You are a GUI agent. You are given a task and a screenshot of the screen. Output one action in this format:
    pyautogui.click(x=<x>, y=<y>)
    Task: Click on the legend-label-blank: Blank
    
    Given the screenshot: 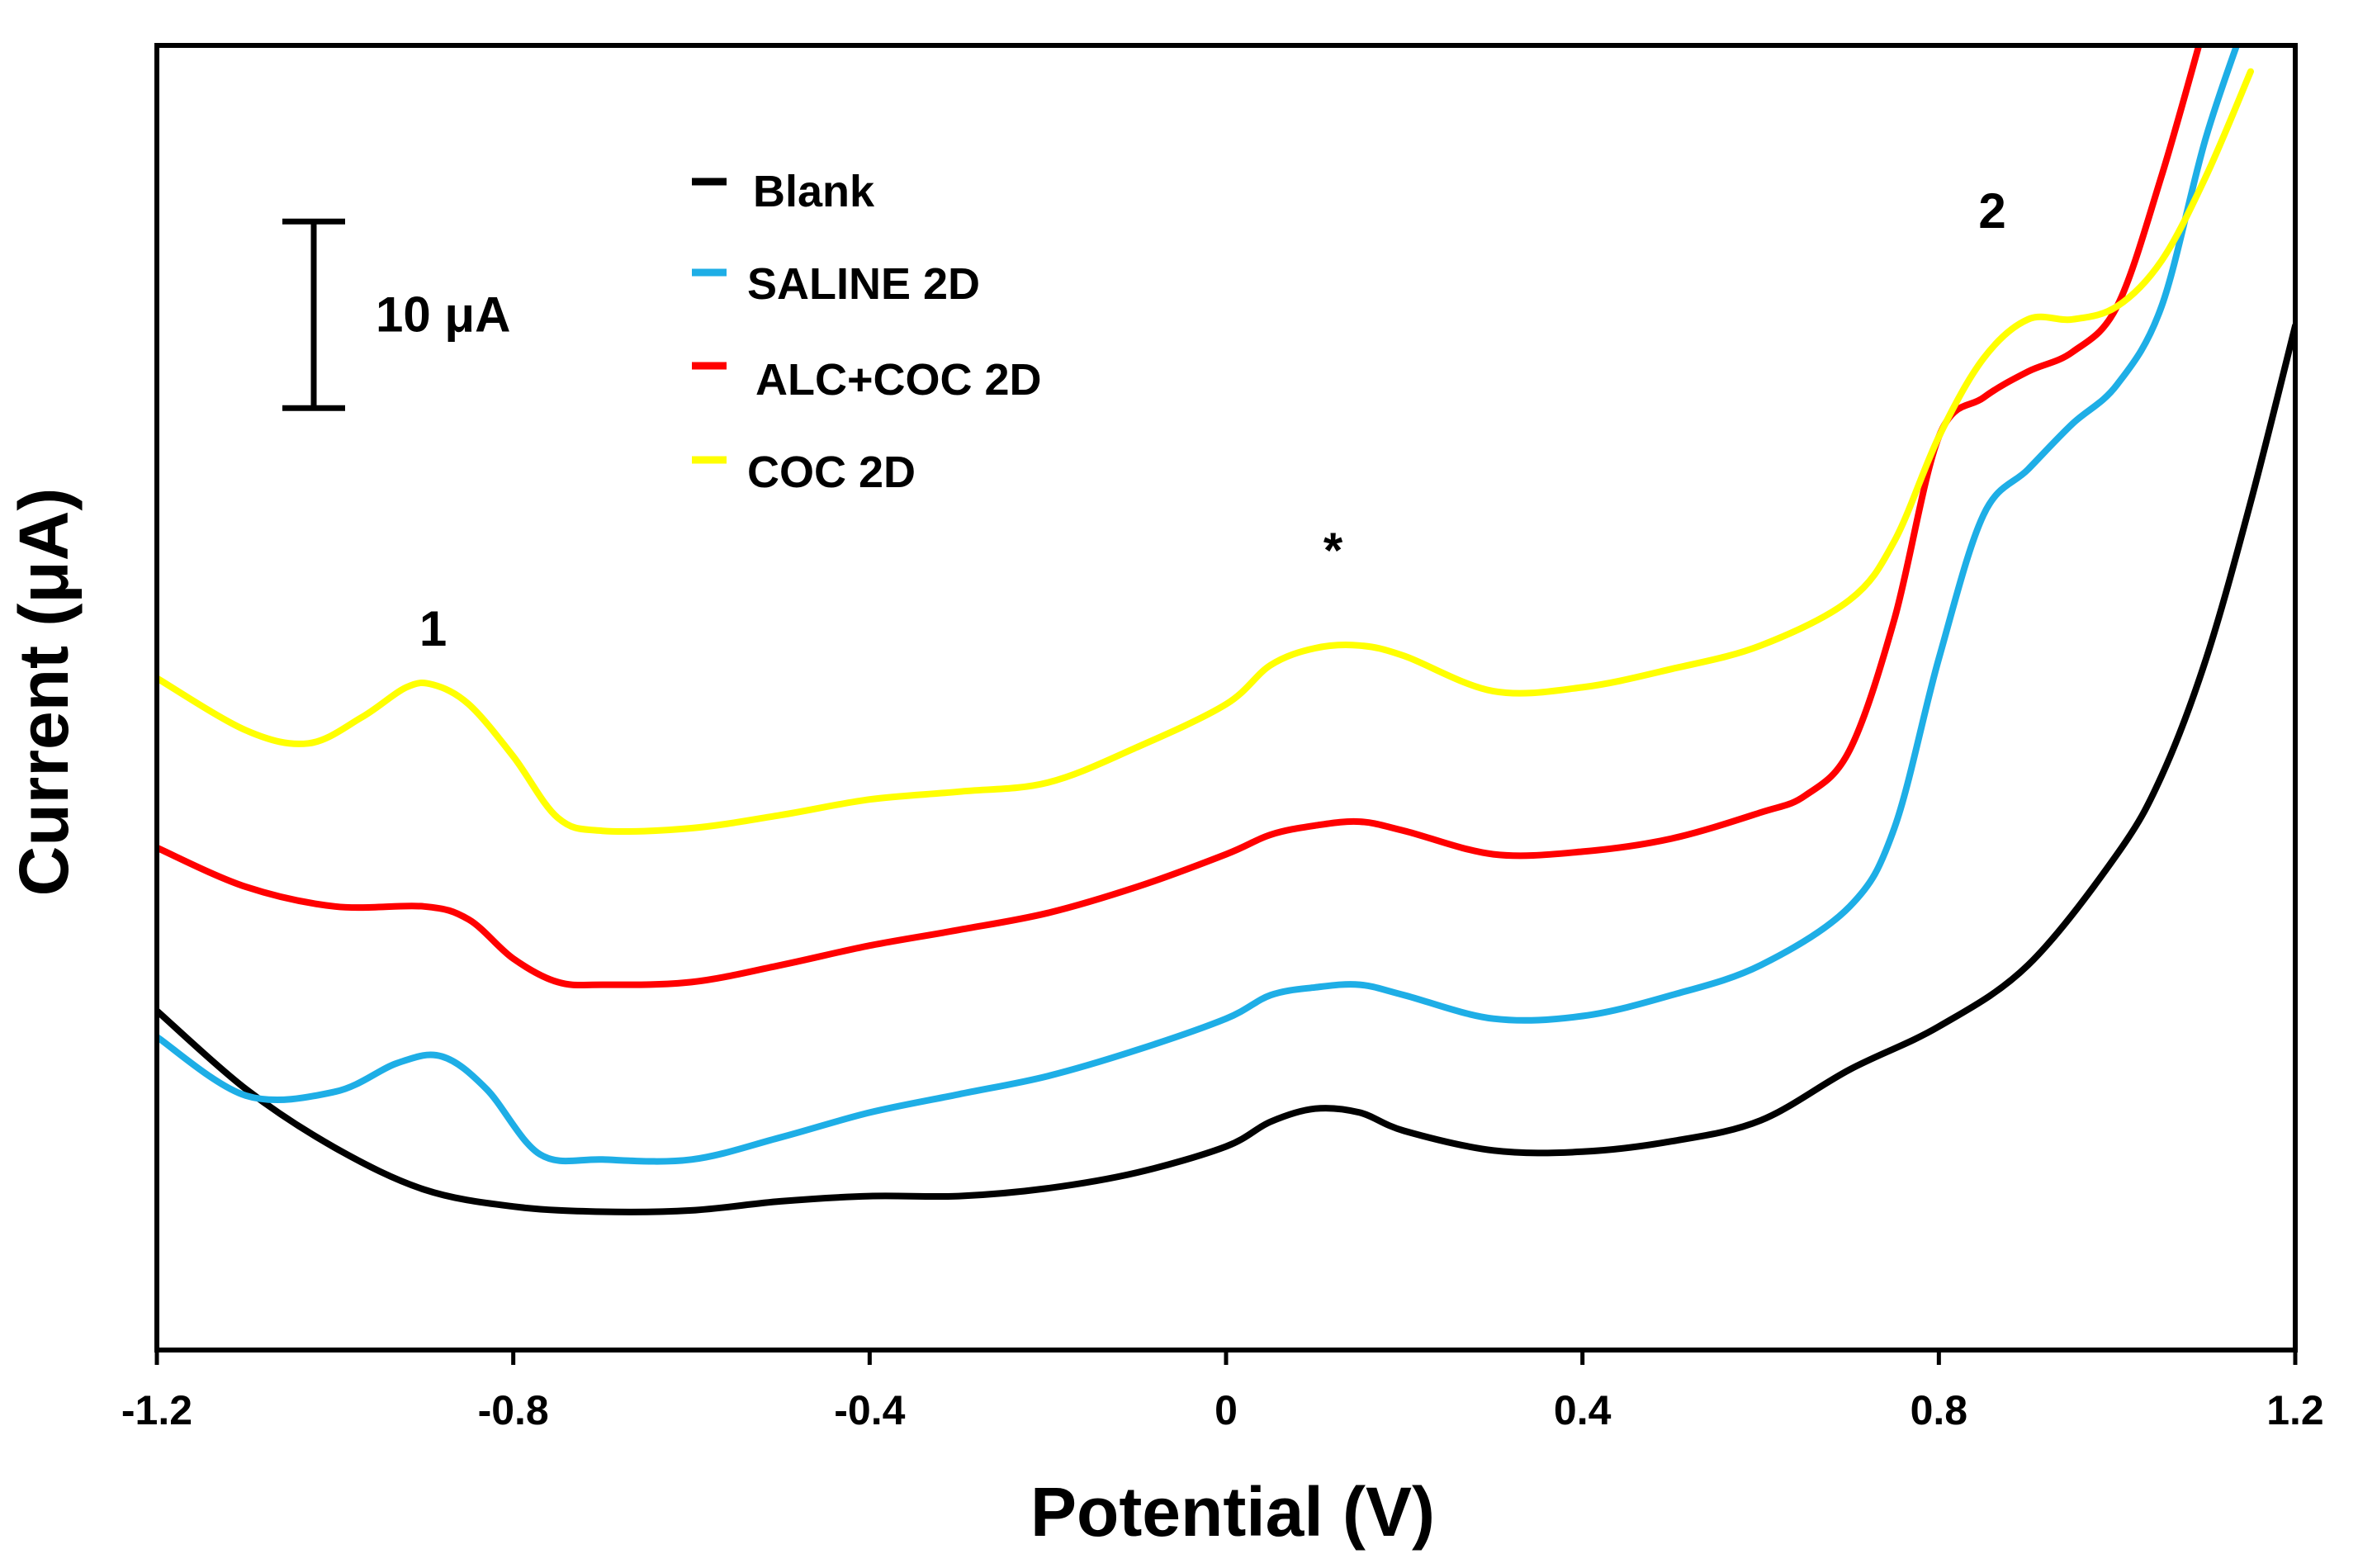 What is the action you would take?
    pyautogui.click(x=814, y=191)
    